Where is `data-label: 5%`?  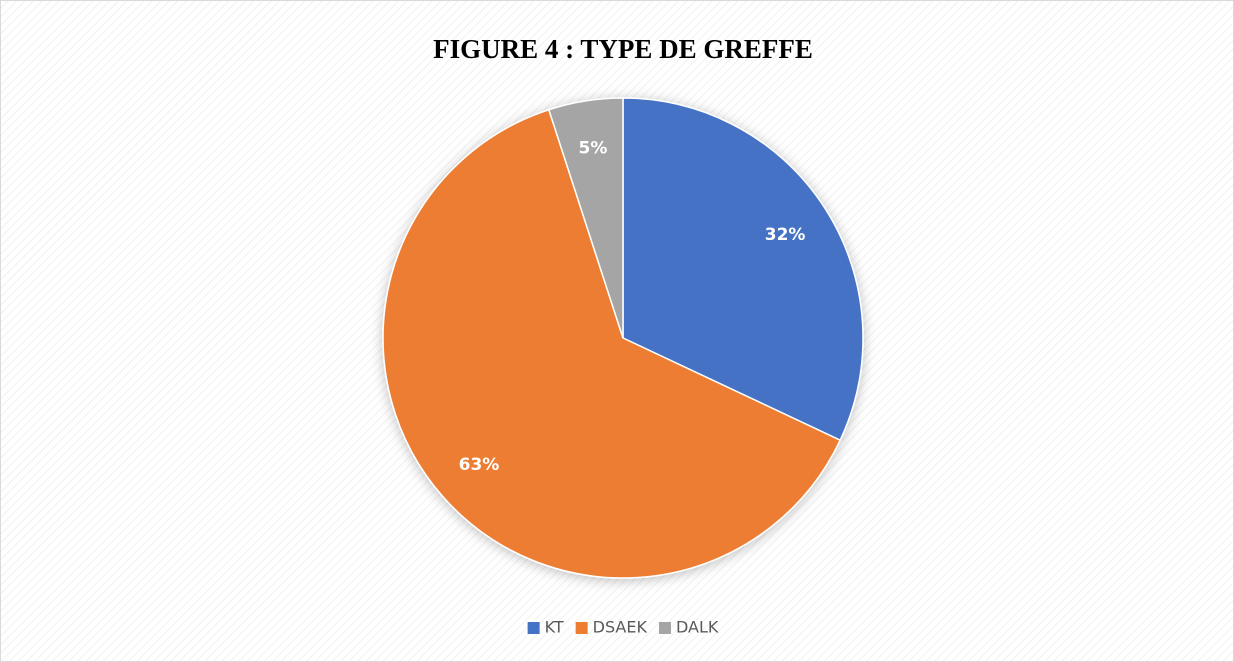 data-label: 5% is located at coordinates (593, 148).